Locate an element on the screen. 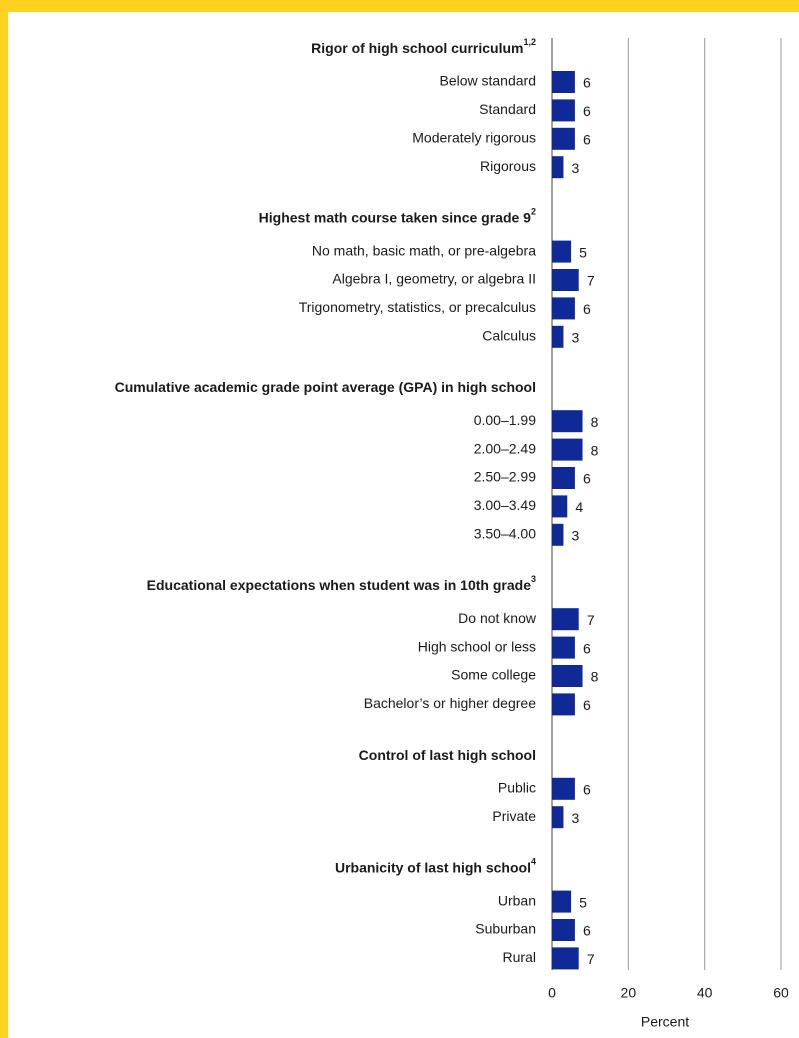 This screenshot has height=1038, width=799. x-tick-label: 60 is located at coordinates (781, 993).